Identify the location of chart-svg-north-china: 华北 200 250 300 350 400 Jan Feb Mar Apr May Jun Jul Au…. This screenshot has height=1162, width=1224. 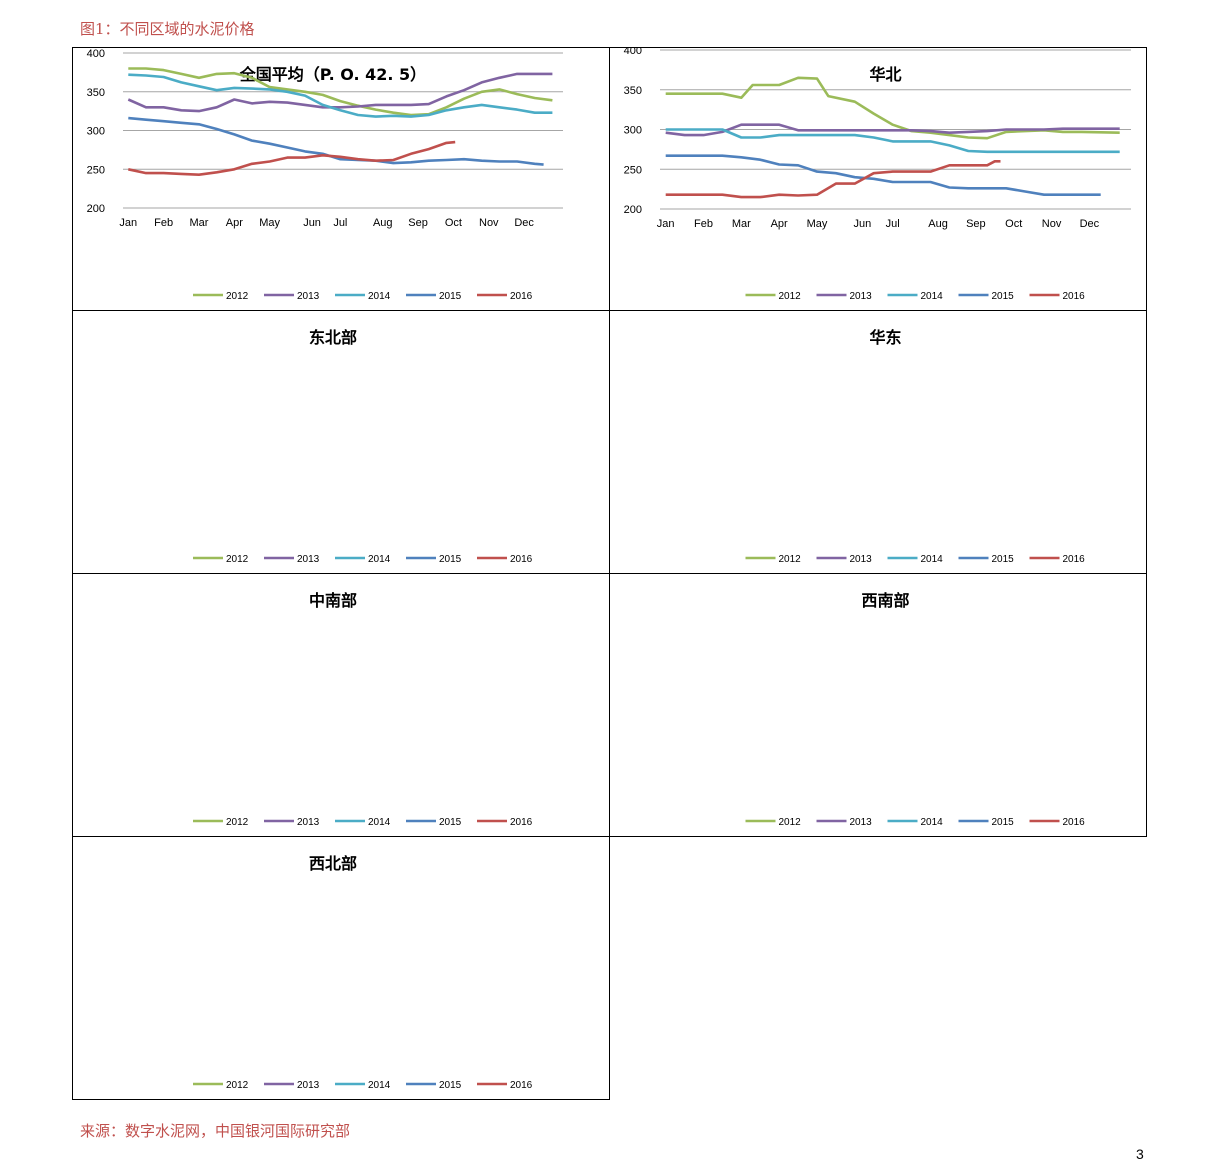
(877, 175).